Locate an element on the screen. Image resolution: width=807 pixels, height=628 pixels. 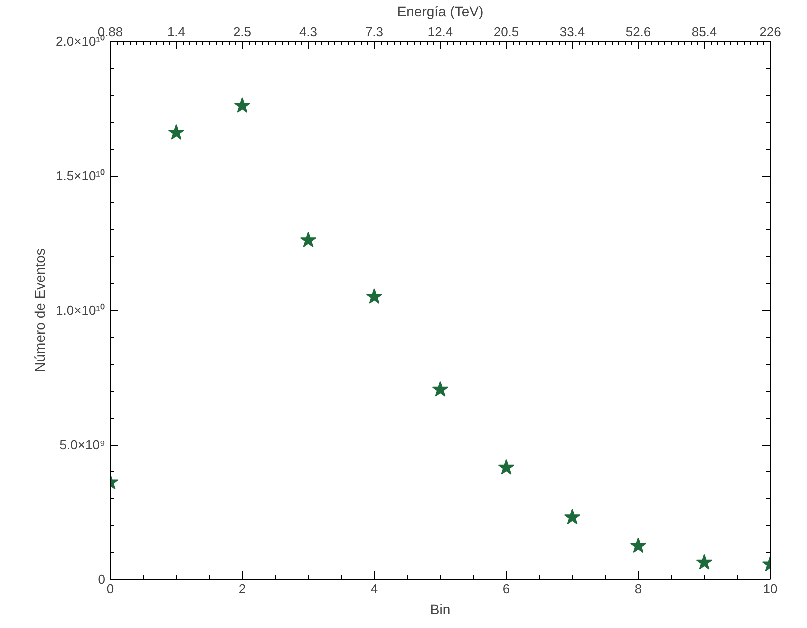
y-tick-label: 0 is located at coordinates (102, 579).